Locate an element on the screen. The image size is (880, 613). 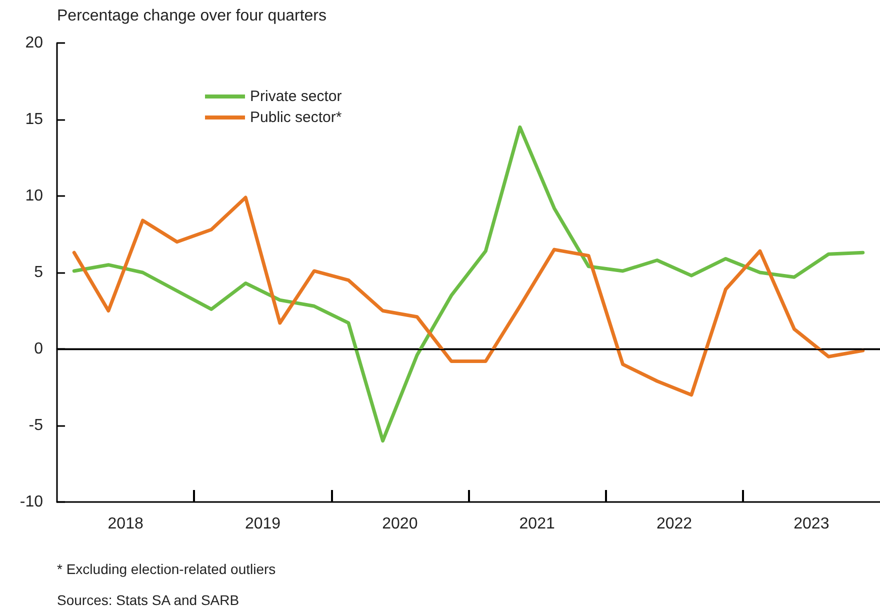
y-tick-label: 5 is located at coordinates (39, 272).